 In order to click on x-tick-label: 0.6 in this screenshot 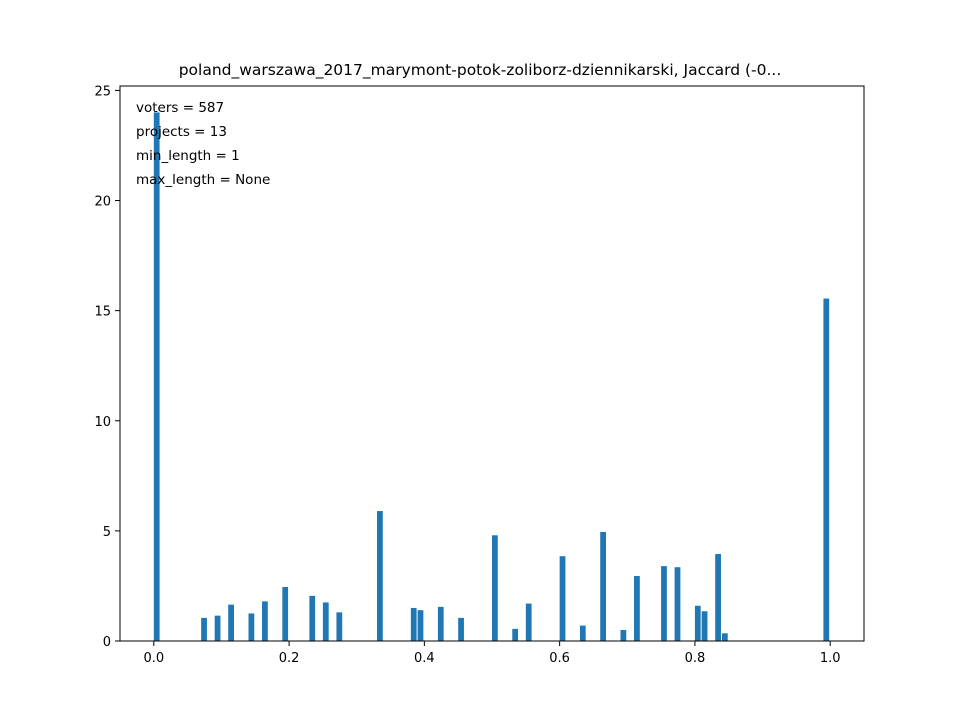, I will do `click(559, 658)`.